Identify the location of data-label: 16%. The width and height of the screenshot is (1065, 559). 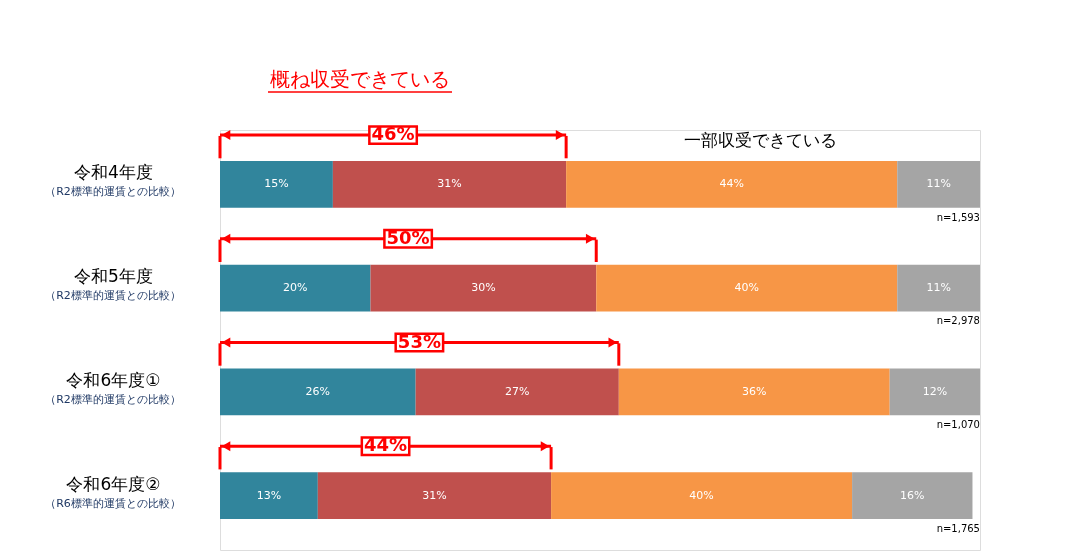
(912, 495).